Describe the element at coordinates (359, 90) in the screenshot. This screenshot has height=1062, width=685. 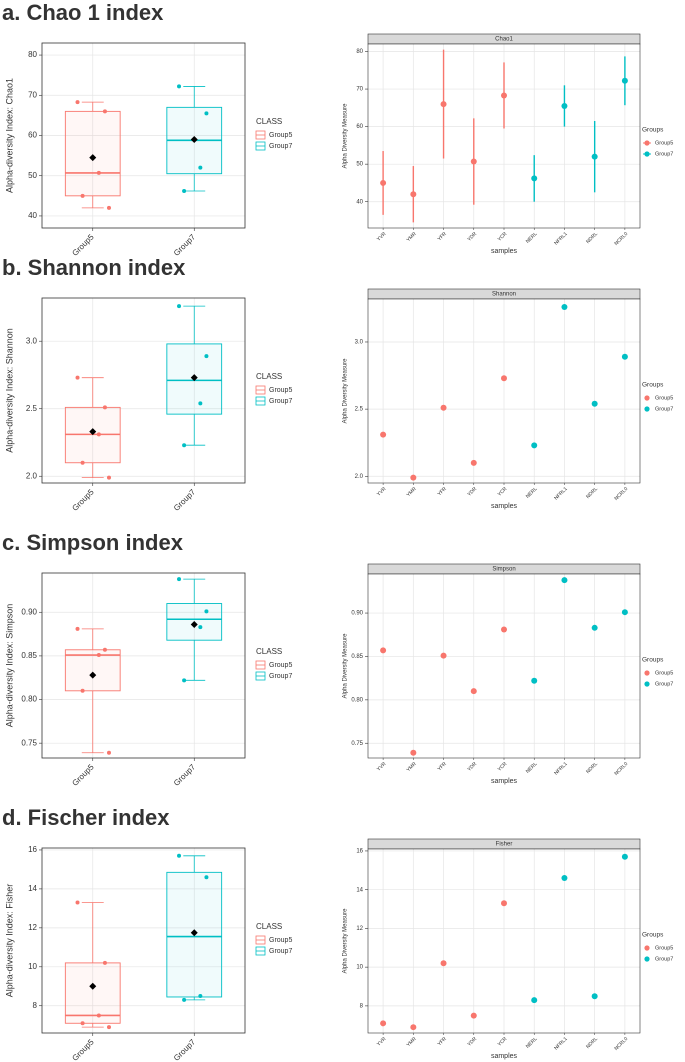
I see `y-tick-label: 70` at that location.